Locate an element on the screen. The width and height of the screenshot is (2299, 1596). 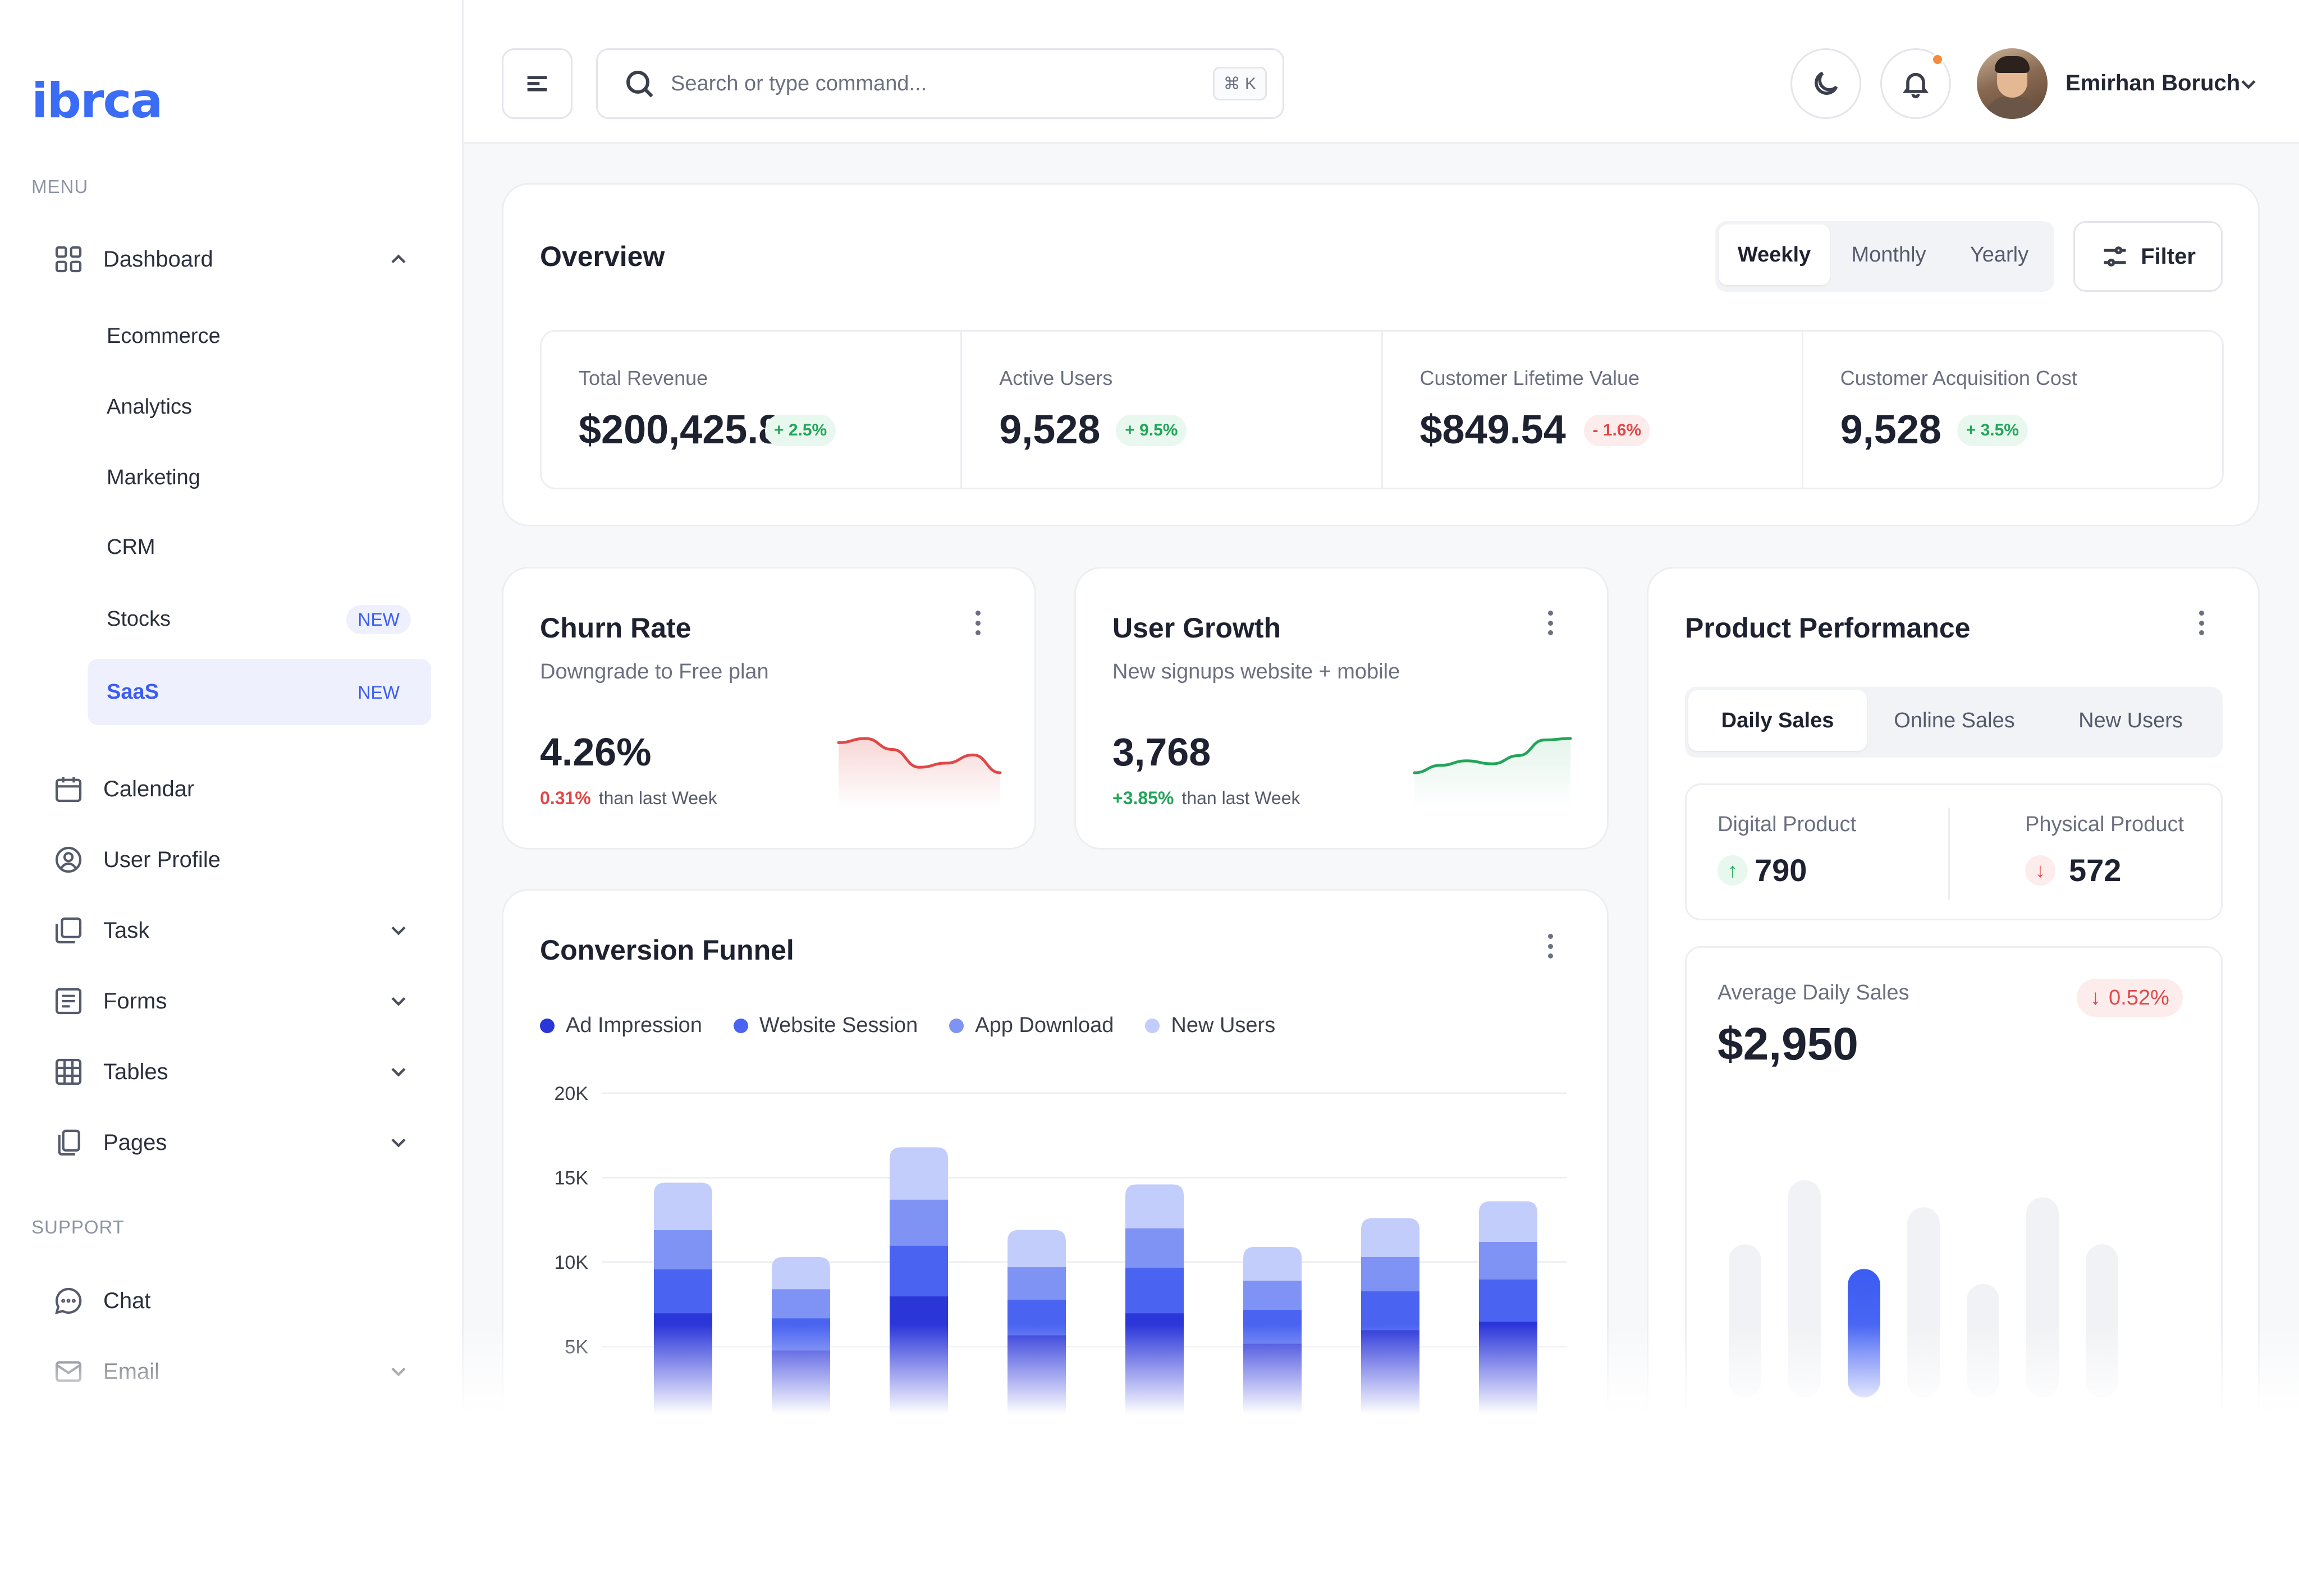
tab-online-sales: Online Sales is located at coordinates (1954, 720).